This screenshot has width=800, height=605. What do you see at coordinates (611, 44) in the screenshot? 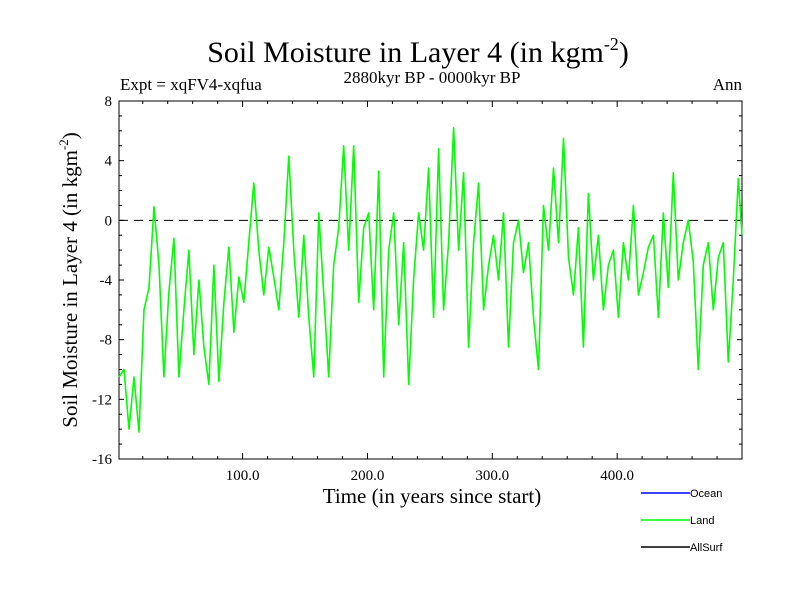
I see `chart-title-superscript: -2` at bounding box center [611, 44].